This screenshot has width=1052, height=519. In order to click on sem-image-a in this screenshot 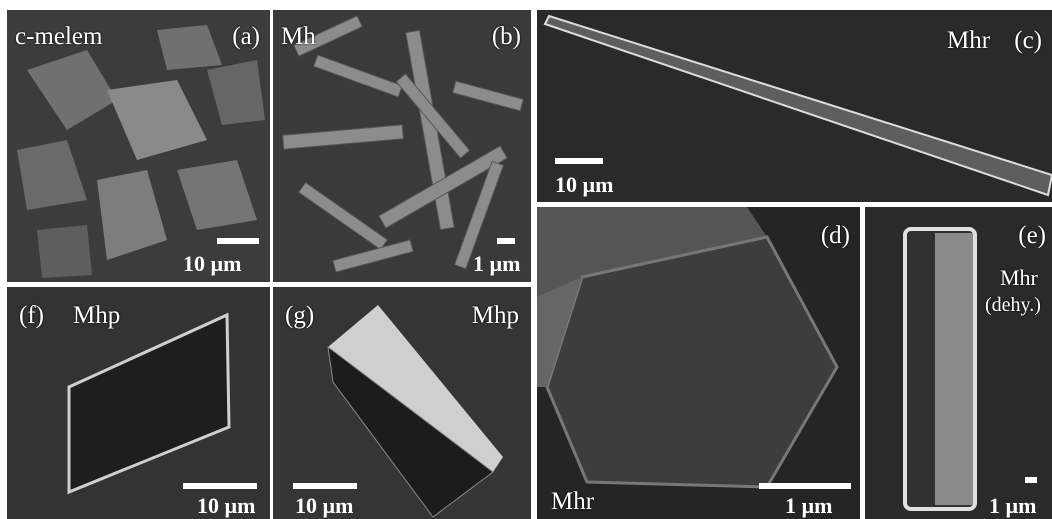, I will do `click(138, 146)`.